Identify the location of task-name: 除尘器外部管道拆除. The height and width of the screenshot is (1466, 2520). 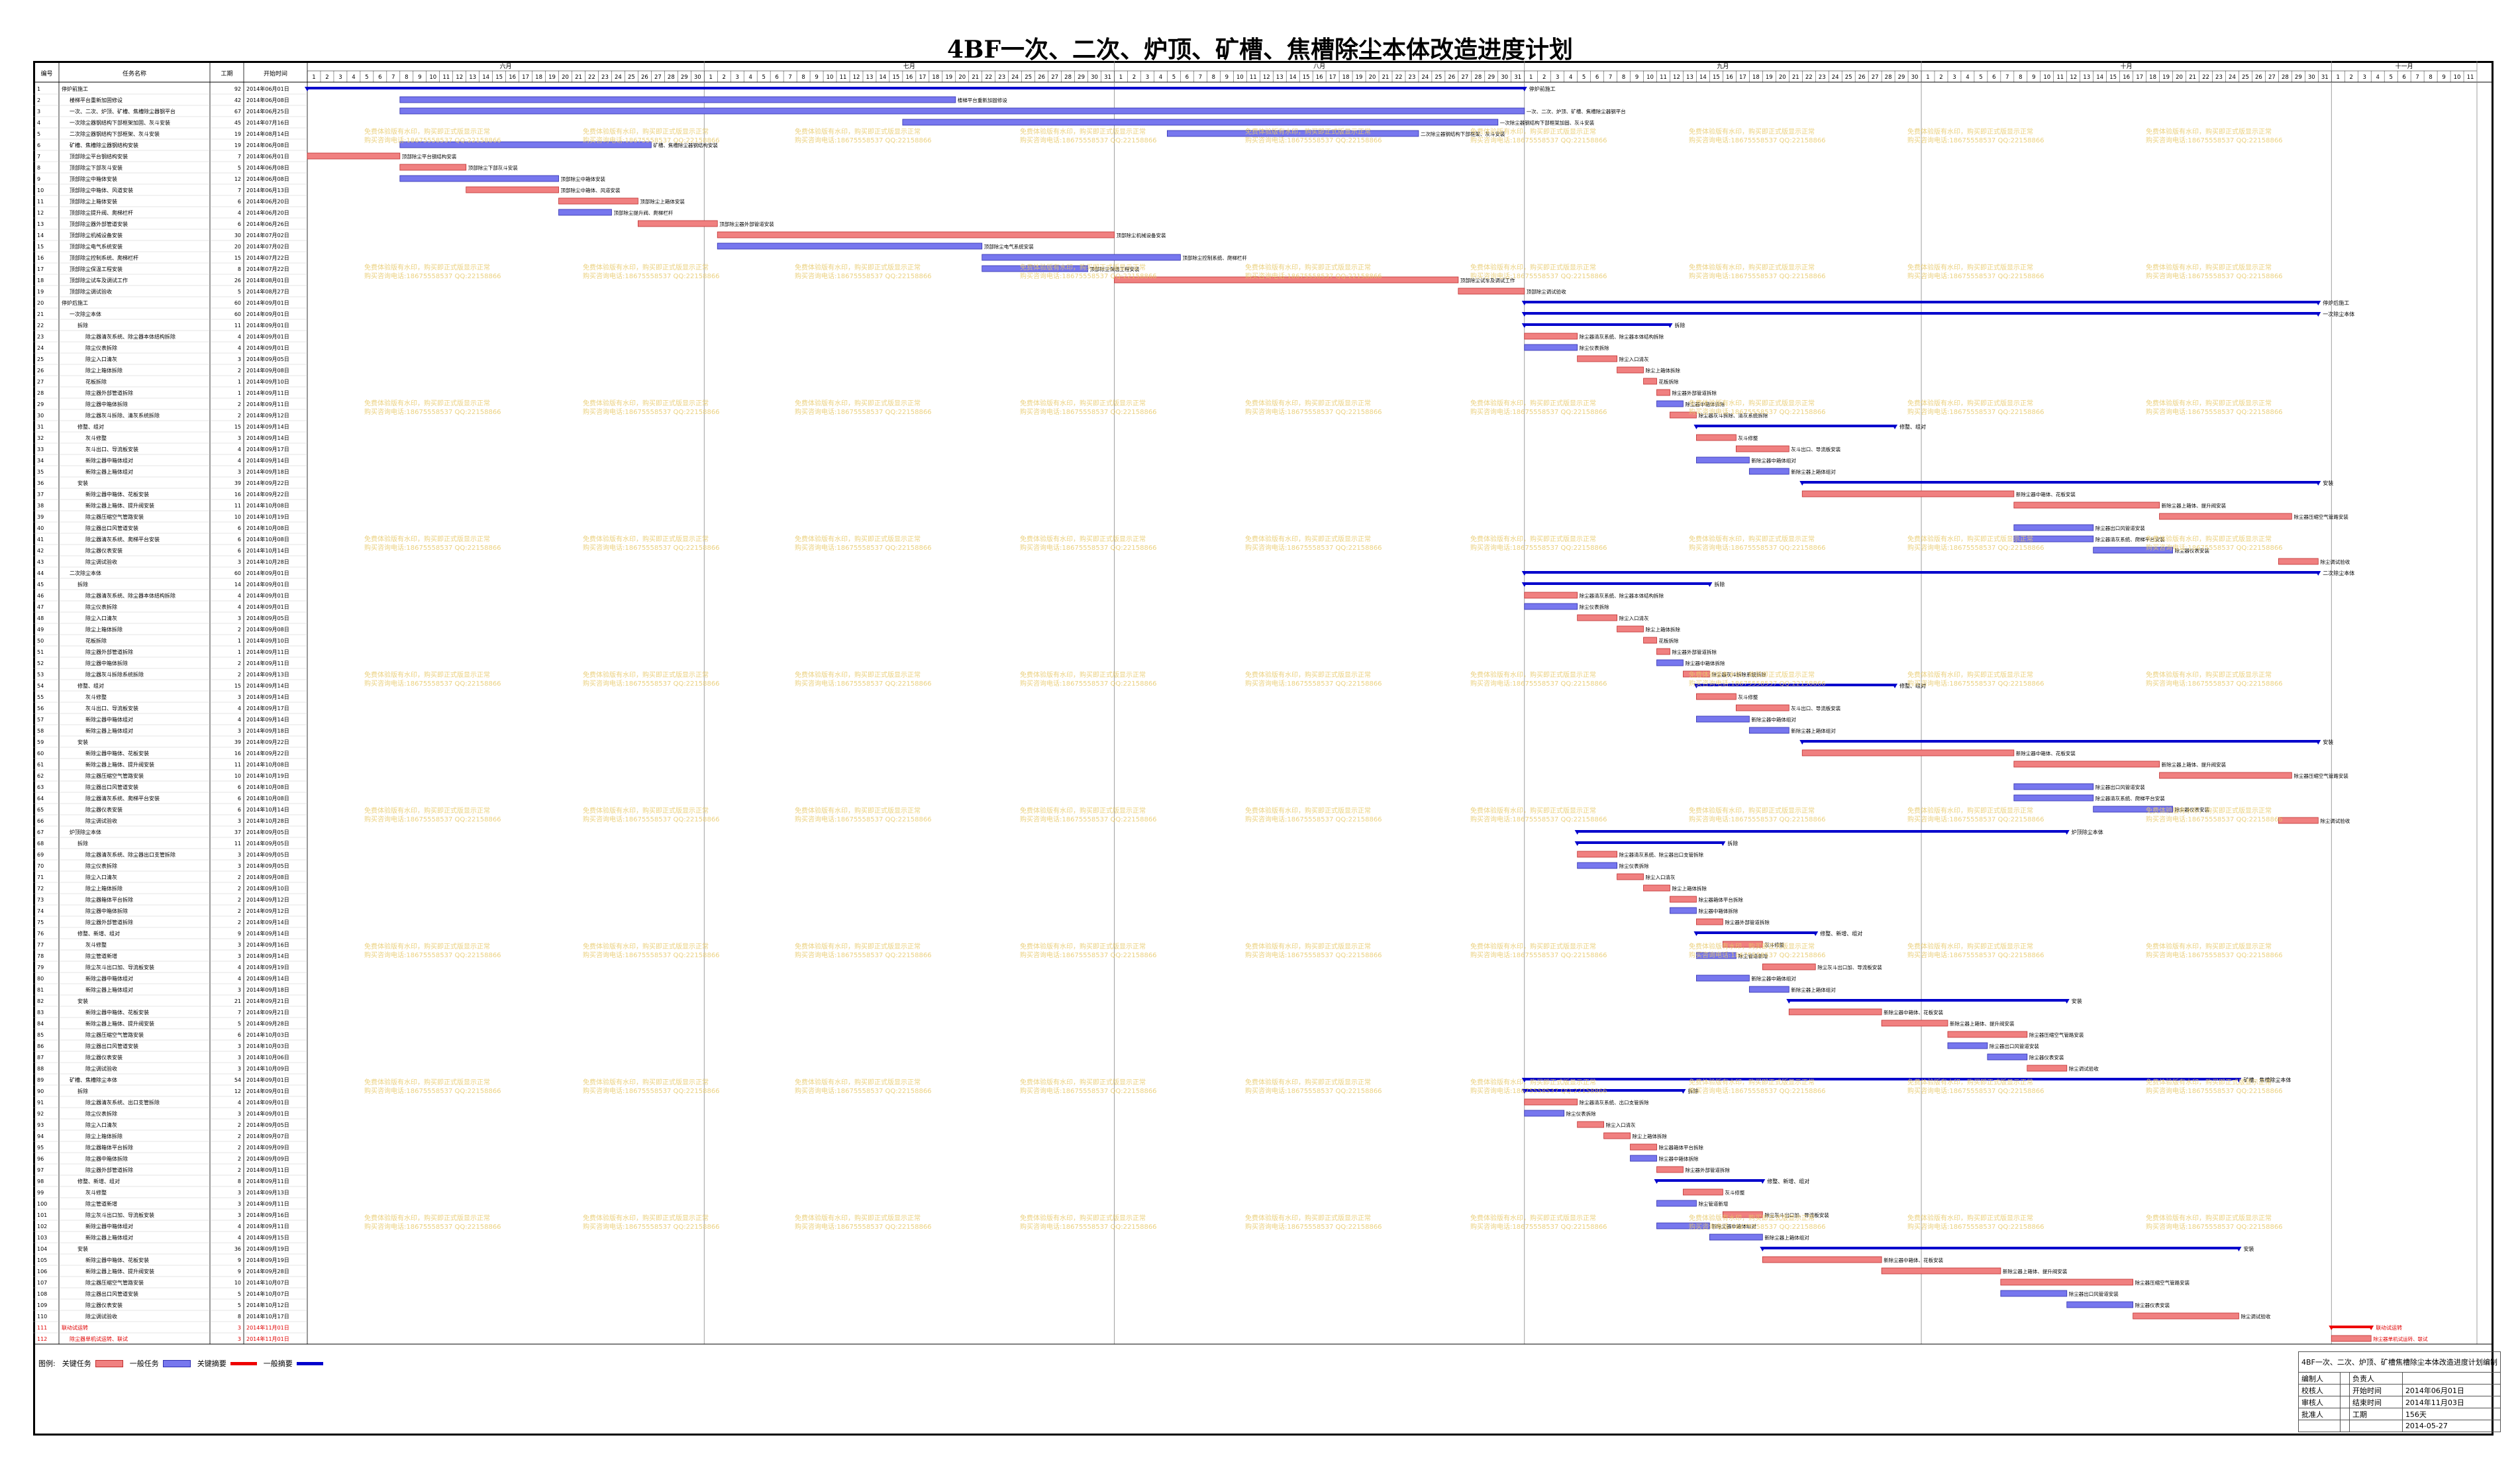
(109, 1170).